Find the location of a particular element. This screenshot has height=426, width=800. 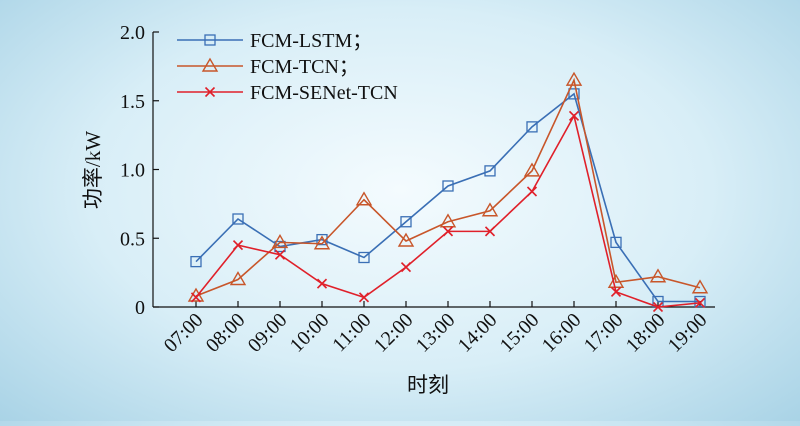

y-tick-label: 0.5 is located at coordinates (132, 239).